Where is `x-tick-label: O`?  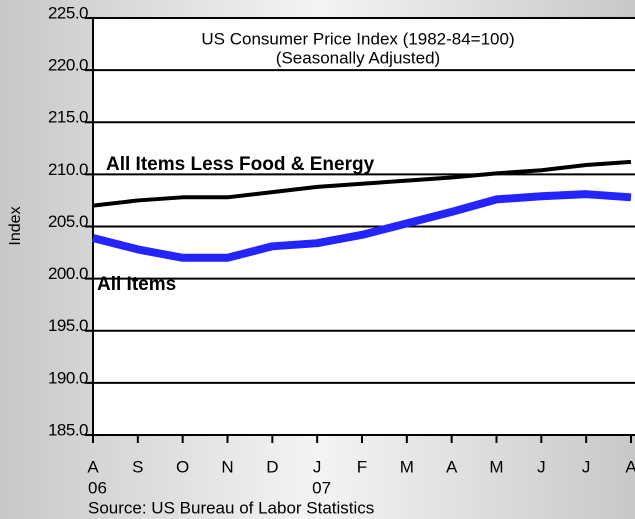
x-tick-label: O is located at coordinates (182, 466).